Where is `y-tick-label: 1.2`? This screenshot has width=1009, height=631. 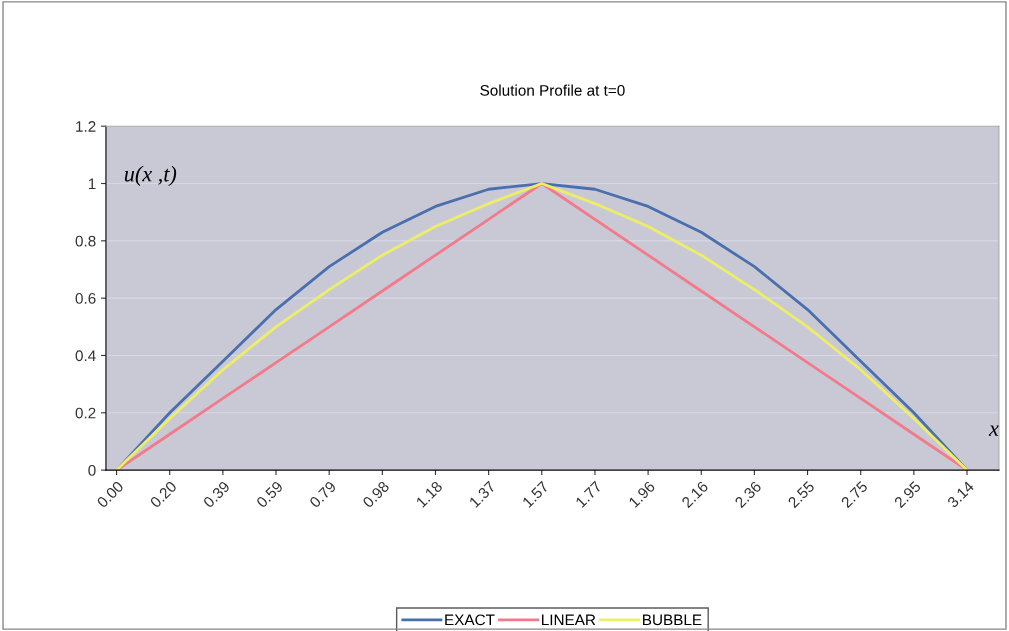
y-tick-label: 1.2 is located at coordinates (86, 126).